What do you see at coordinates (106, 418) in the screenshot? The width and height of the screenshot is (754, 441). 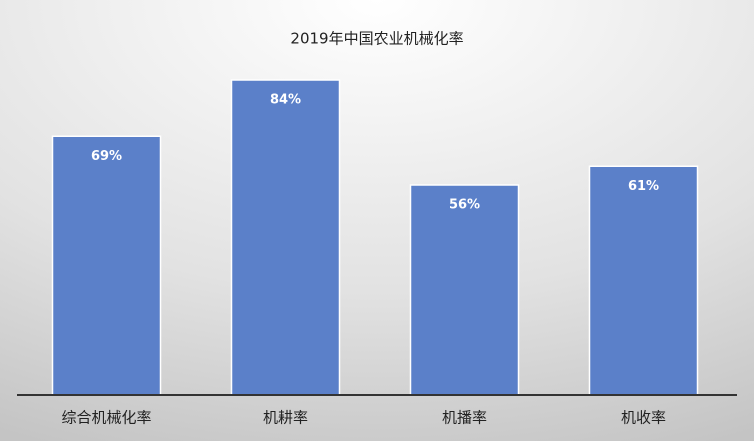 I see `x-tick-label: 综合机械化率` at bounding box center [106, 418].